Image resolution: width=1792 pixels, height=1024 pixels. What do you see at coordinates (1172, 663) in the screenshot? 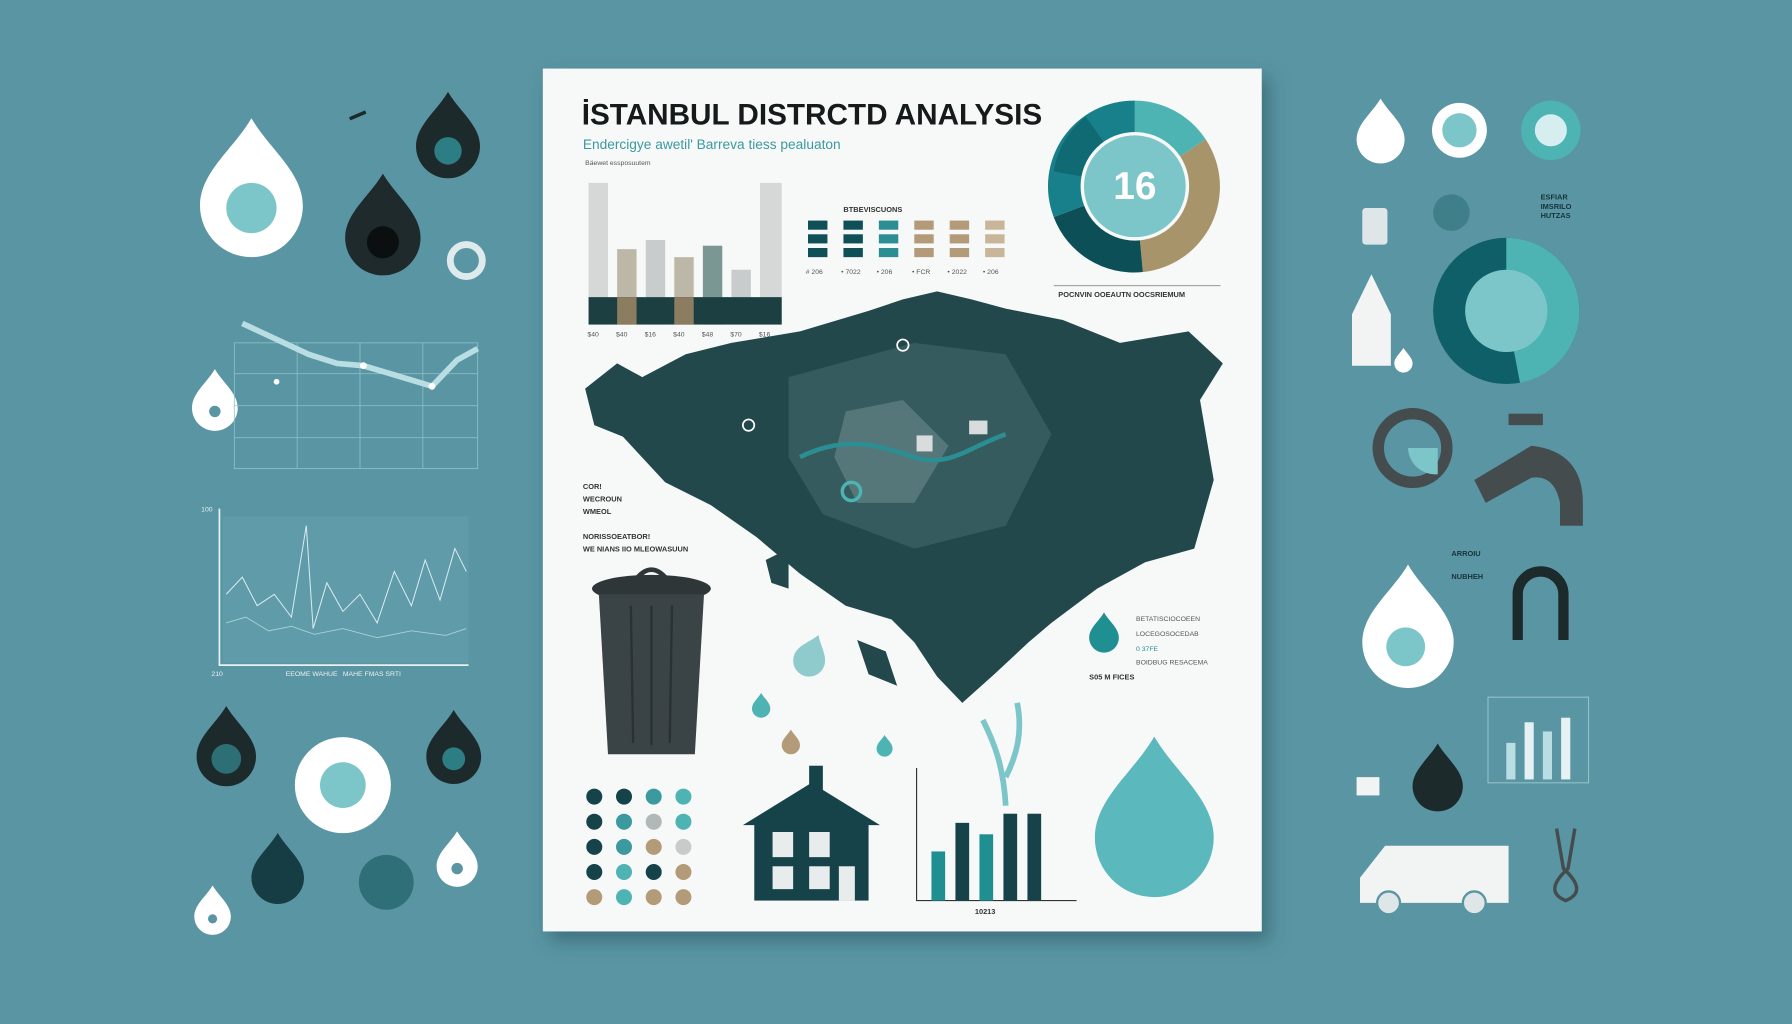
I see `legend-item: BOIDBUG RESACEMA` at bounding box center [1172, 663].